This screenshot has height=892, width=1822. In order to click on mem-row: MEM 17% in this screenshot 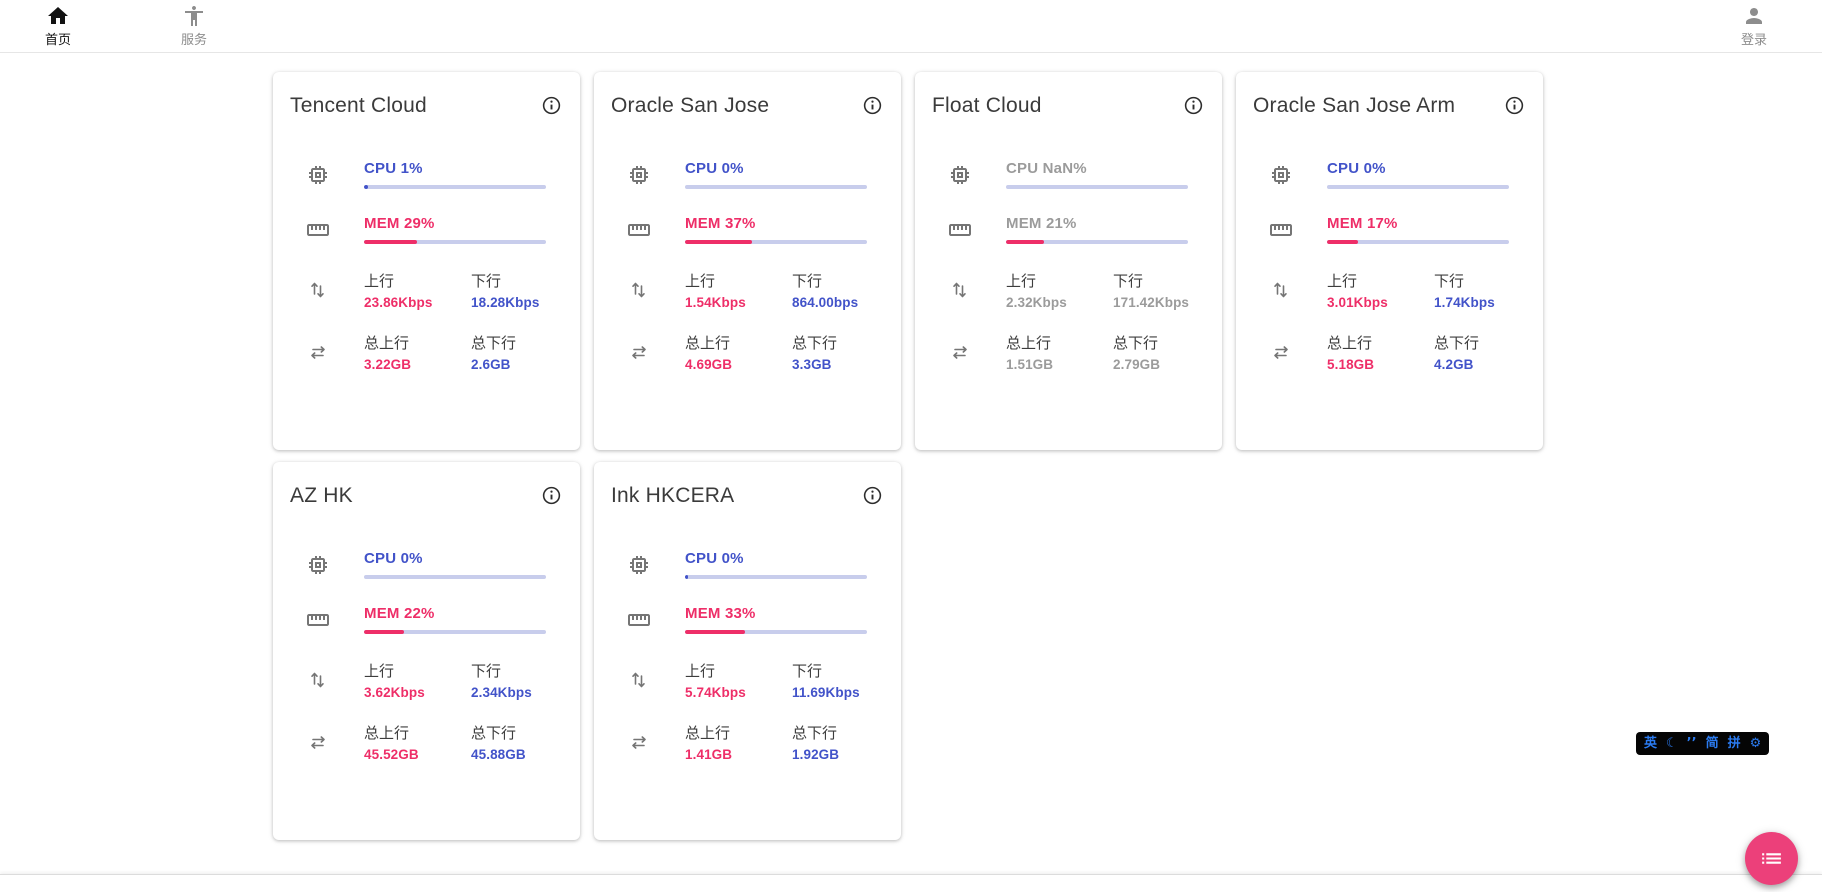, I will do `click(1389, 229)`.